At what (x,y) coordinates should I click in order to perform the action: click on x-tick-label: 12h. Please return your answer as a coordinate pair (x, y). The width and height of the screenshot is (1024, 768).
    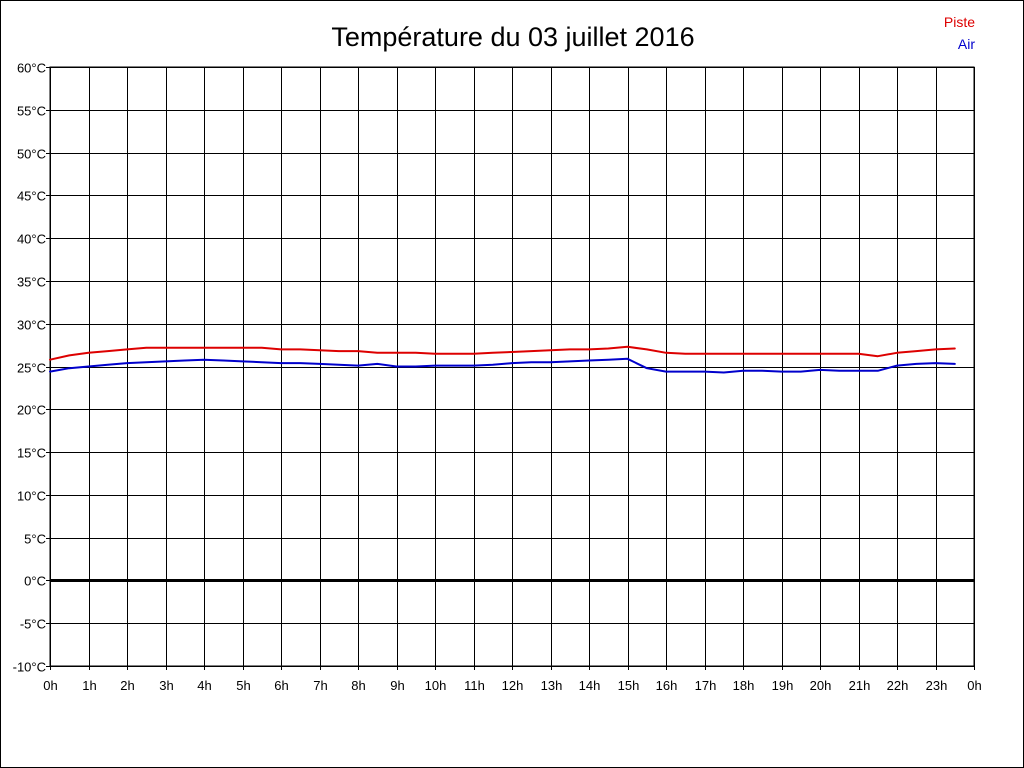
    Looking at the image, I should click on (513, 685).